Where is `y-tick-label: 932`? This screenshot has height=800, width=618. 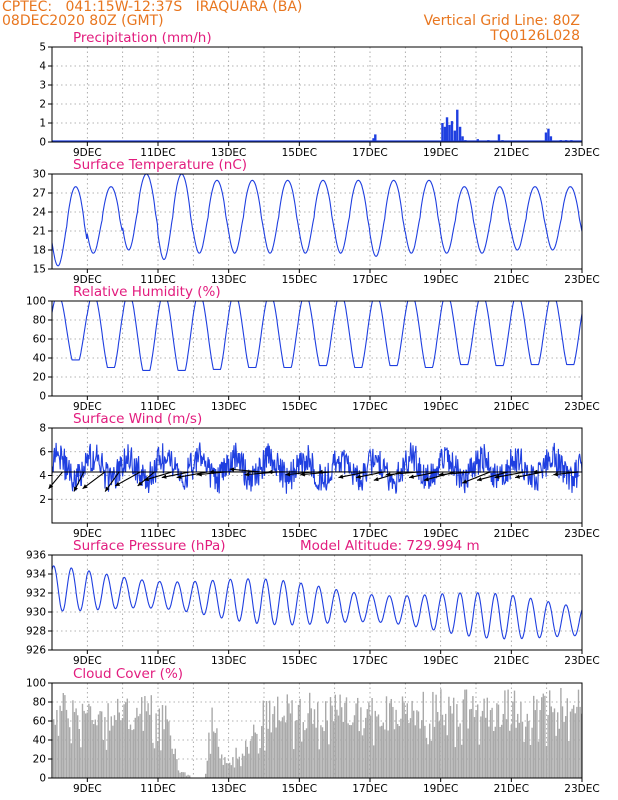
y-tick-label: 932 is located at coordinates (36, 594).